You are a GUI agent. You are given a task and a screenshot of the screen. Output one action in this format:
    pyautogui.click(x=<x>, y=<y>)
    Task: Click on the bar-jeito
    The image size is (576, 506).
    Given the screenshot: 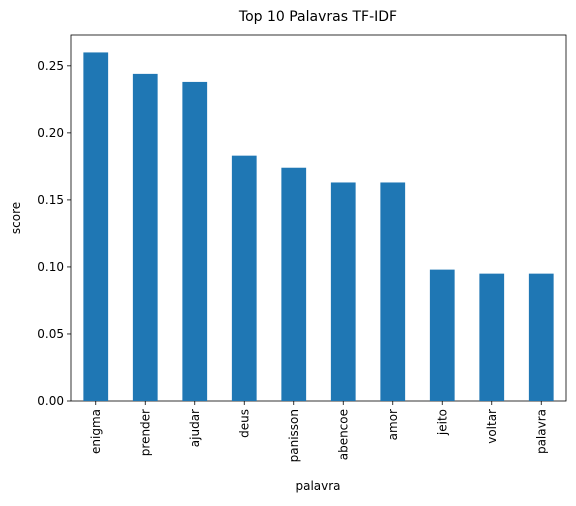 What is the action you would take?
    pyautogui.click(x=442, y=335)
    